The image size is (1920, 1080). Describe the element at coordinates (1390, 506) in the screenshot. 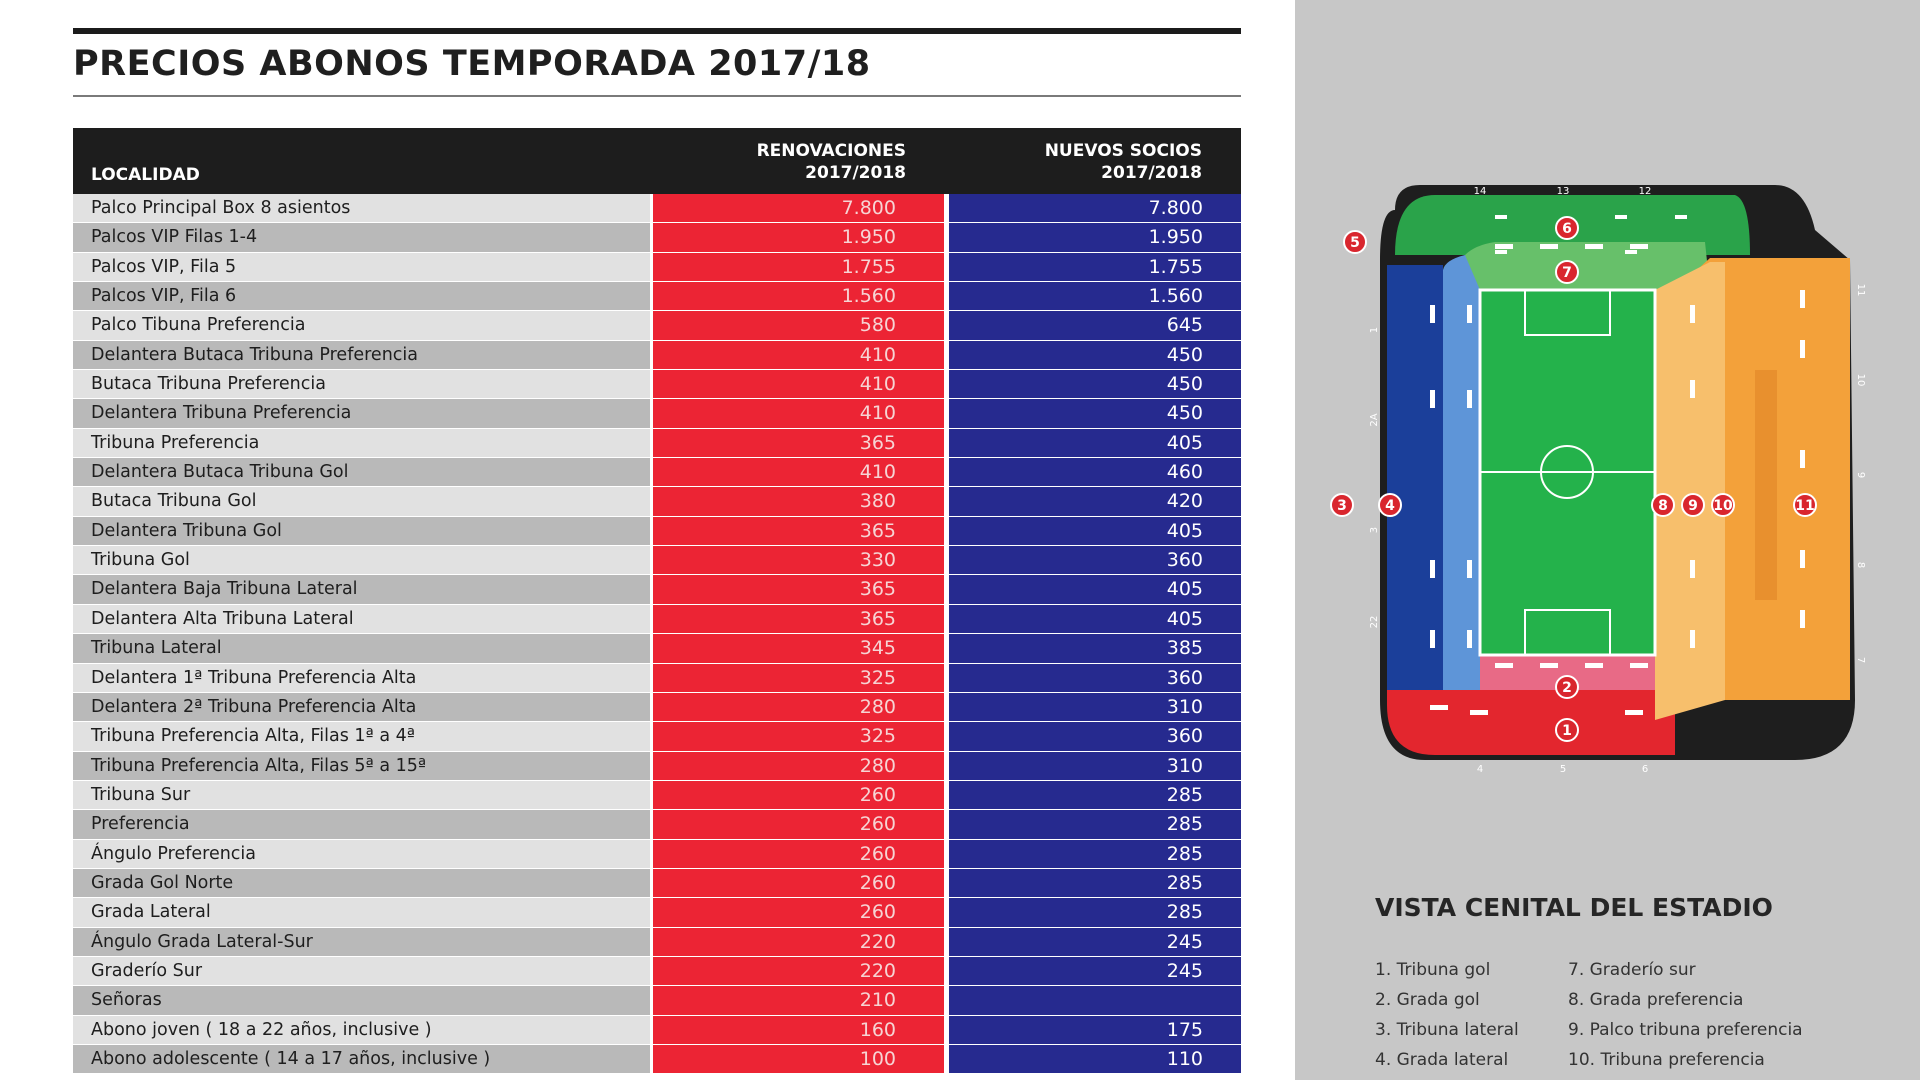

I see `section-marker-label: 4` at that location.